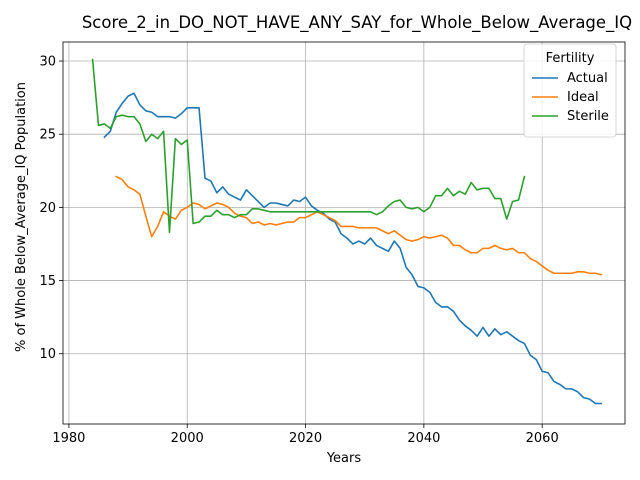 This screenshot has height=480, width=640. What do you see at coordinates (570, 58) in the screenshot?
I see `legend-title: Fertility` at bounding box center [570, 58].